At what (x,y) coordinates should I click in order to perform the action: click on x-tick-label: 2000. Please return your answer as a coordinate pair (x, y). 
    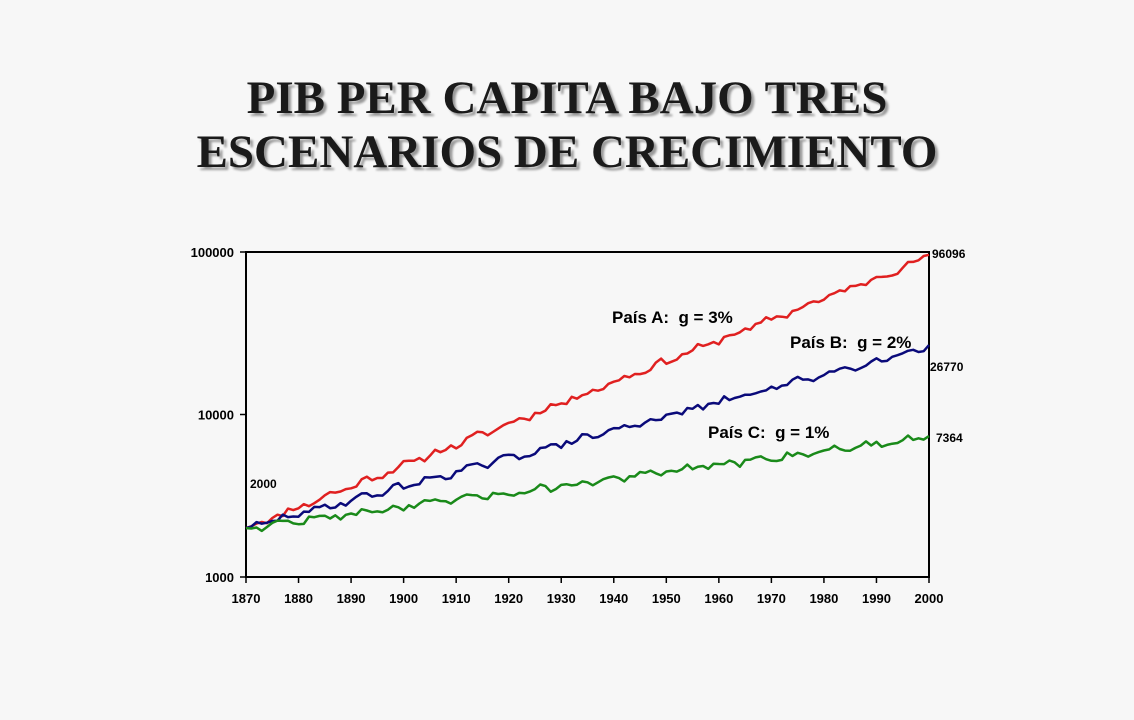
    Looking at the image, I should click on (929, 598).